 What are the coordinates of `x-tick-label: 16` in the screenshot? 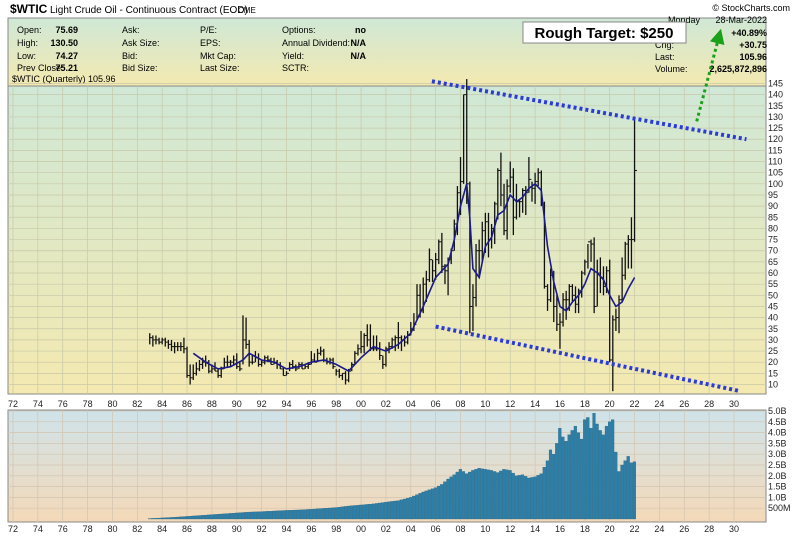 It's located at (560, 529).